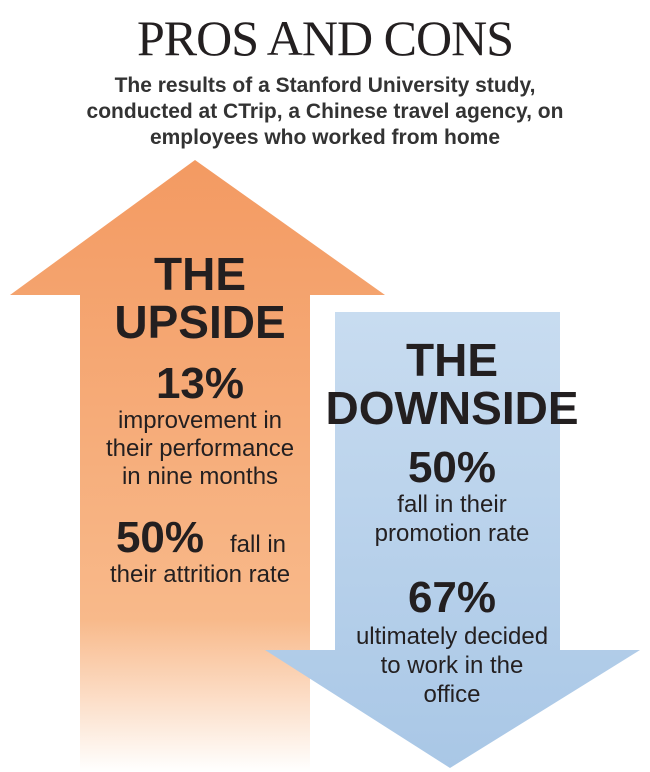  Describe the element at coordinates (452, 408) in the screenshot. I see `heading: DOWNSIDE` at that location.